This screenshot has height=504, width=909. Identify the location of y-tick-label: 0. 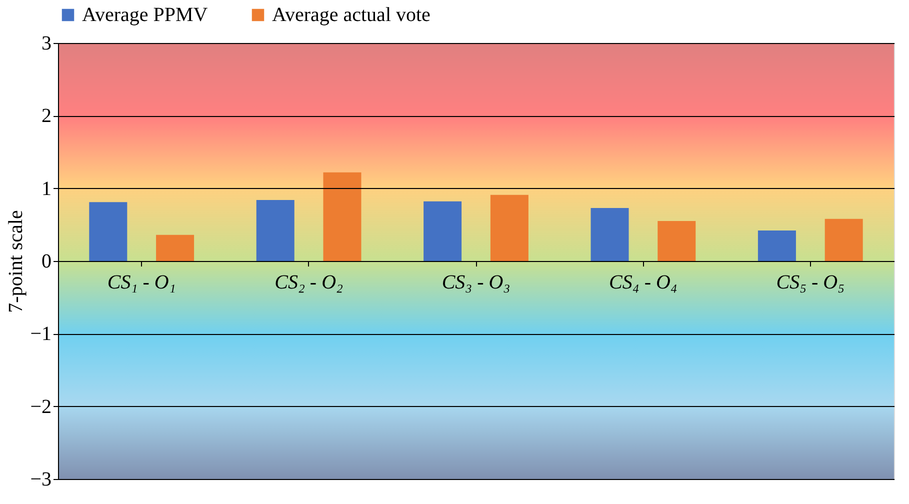
(47, 261).